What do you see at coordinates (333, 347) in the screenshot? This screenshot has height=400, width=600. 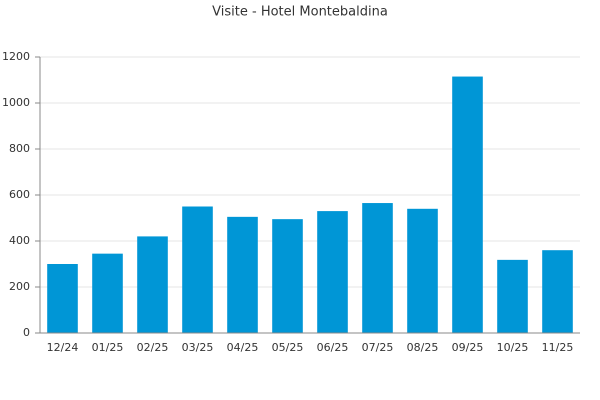 I see `x-tick-label: 06/25` at bounding box center [333, 347].